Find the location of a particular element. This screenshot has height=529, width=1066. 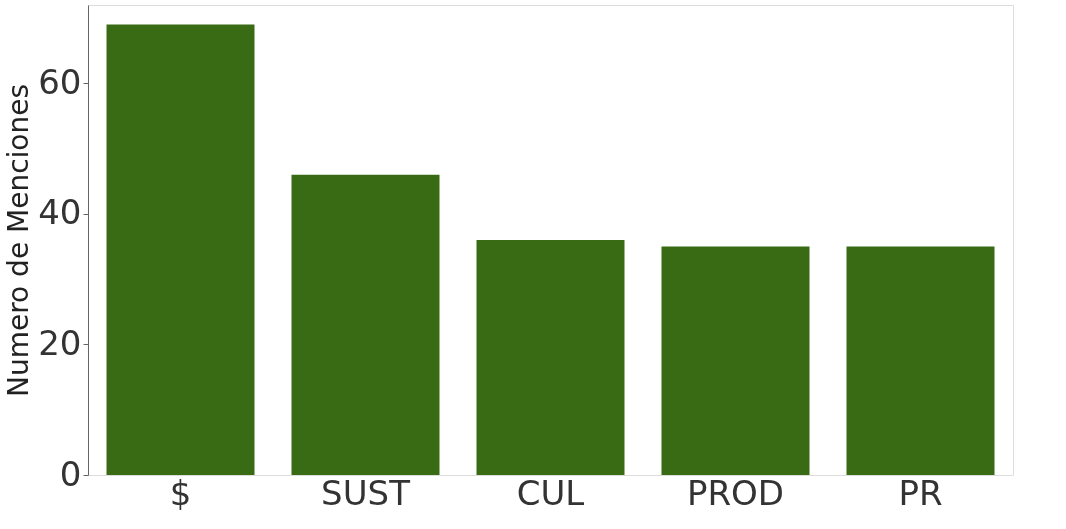

y-tick-label: 60 is located at coordinates (60, 81).